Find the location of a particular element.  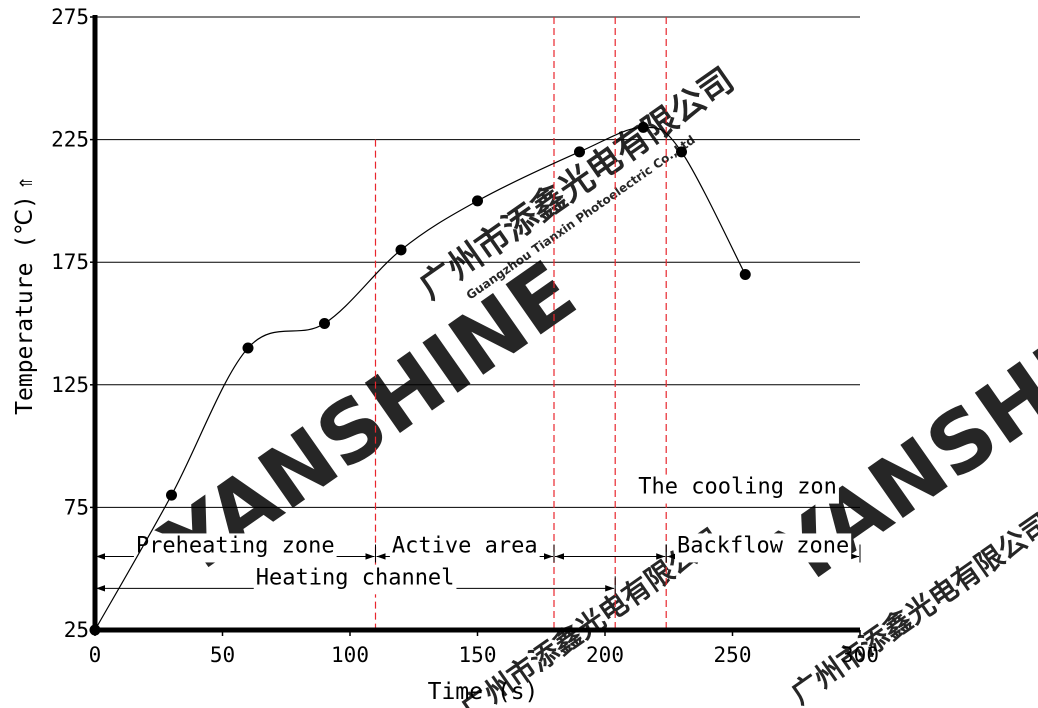

y-tick-label: 75 is located at coordinates (76, 507).